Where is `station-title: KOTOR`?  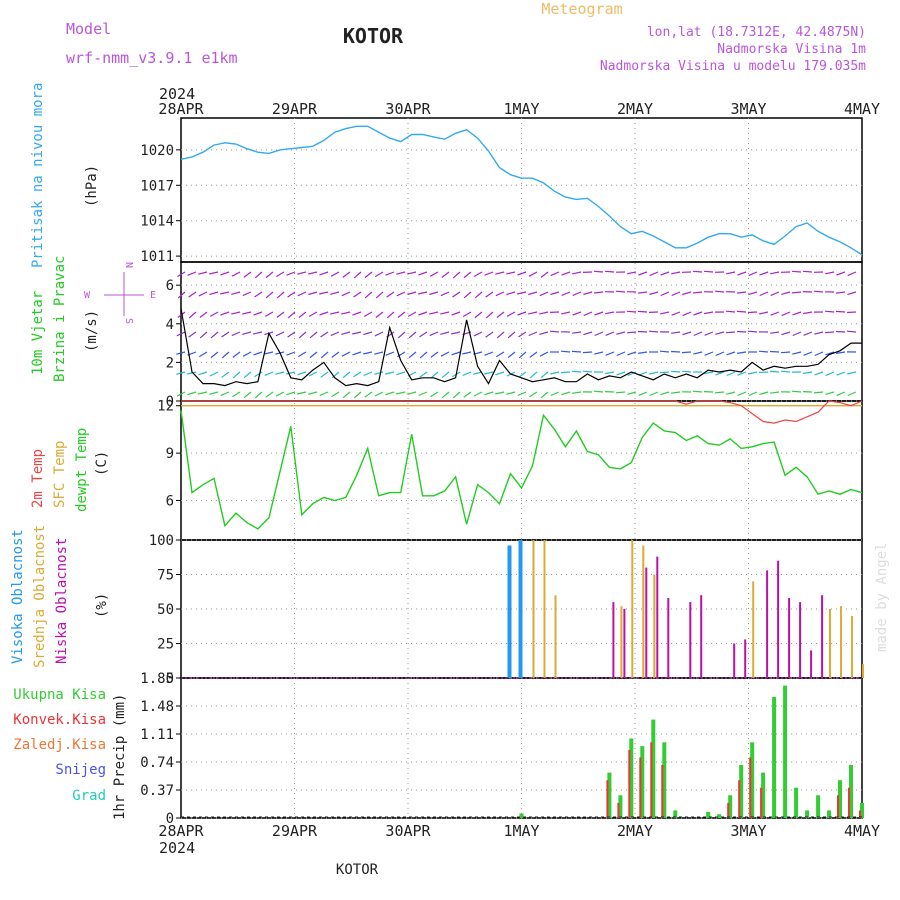 station-title: KOTOR is located at coordinates (373, 36).